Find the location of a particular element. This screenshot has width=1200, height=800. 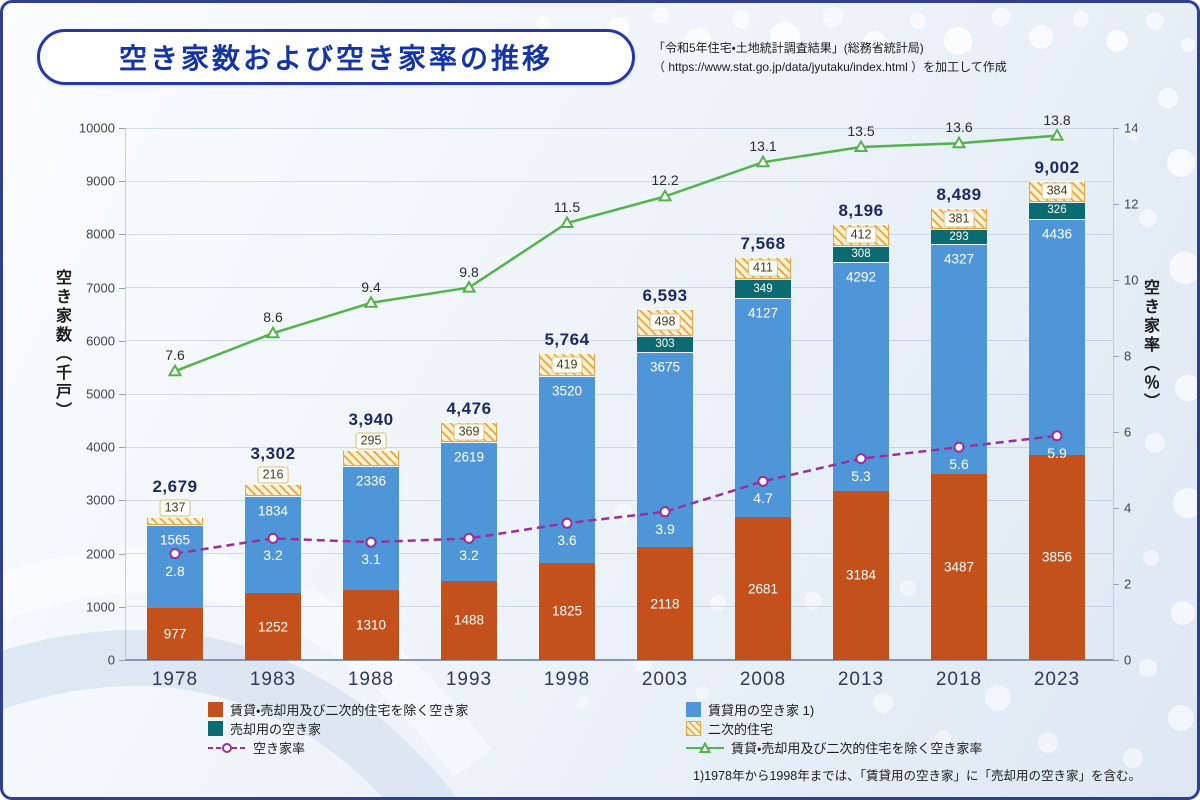

bar-value-other: 1252 is located at coordinates (273, 627).